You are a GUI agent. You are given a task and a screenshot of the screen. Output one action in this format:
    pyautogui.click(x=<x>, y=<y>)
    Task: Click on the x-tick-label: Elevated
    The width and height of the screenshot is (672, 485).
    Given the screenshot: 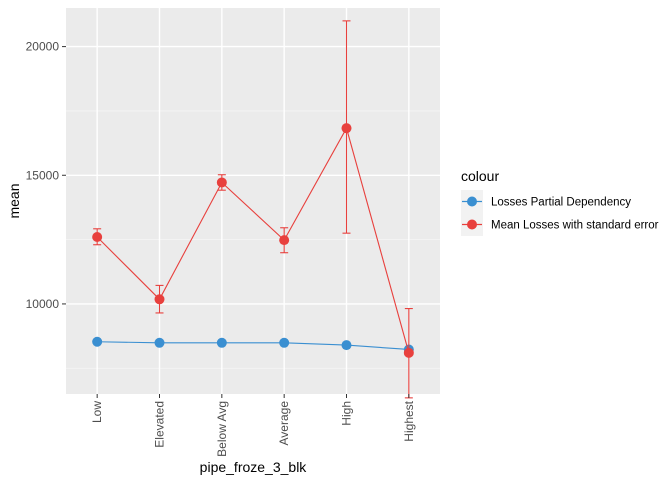 What is the action you would take?
    pyautogui.click(x=160, y=424)
    